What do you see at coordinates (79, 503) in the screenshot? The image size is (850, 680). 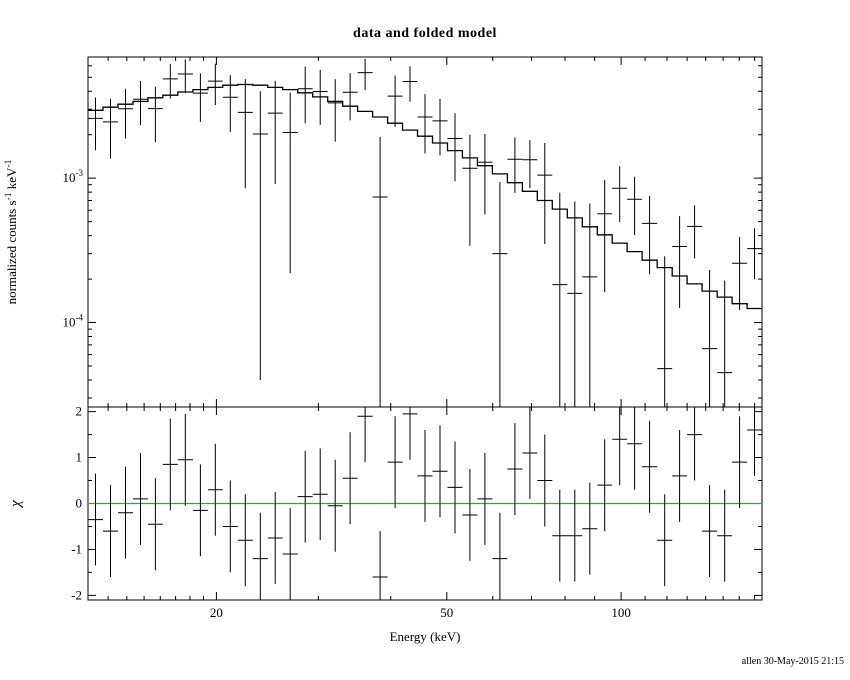 I see `chi-tick-label: 0` at bounding box center [79, 503].